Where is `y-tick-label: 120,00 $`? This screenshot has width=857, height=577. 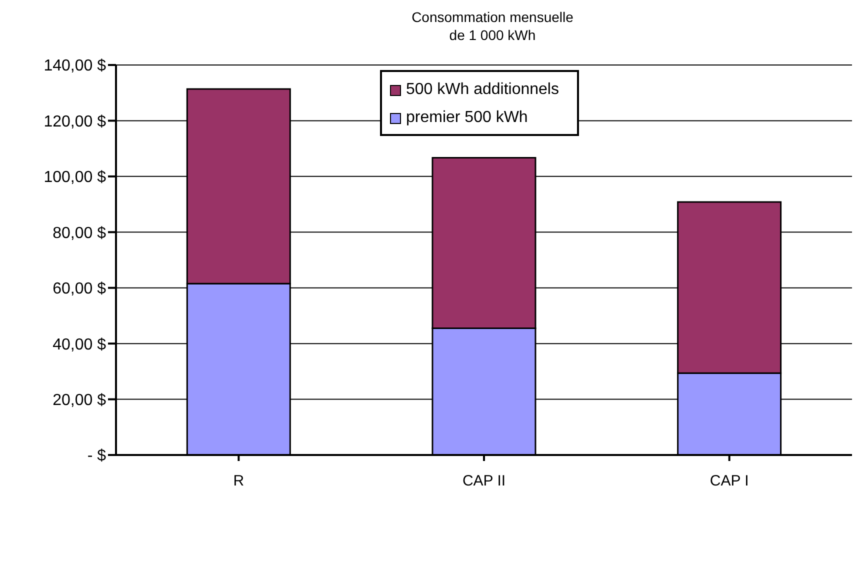
y-tick-label: 120,00 $ is located at coordinates (75, 121).